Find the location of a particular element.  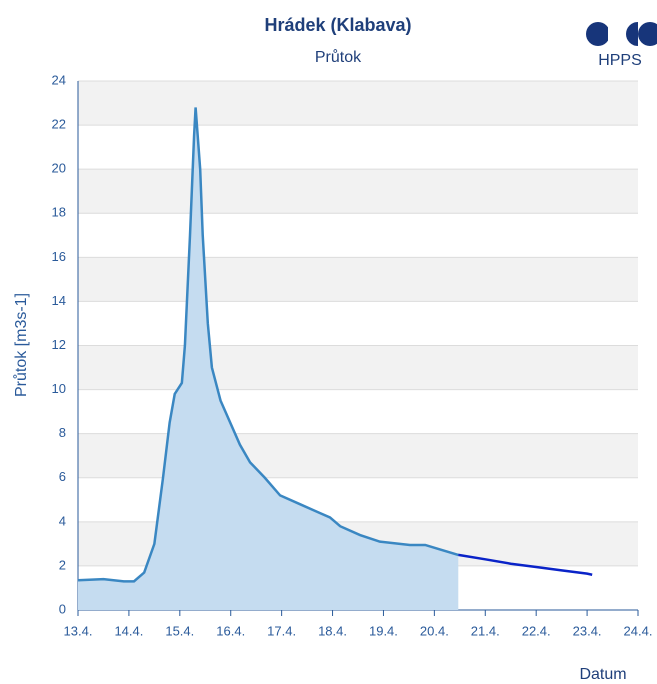

y-tick-label: 2 is located at coordinates (62, 564).